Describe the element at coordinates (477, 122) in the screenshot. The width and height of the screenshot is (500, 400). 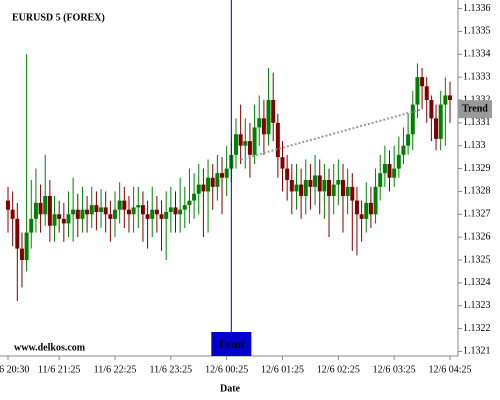
I see `y-tick-label: 1.1331` at that location.